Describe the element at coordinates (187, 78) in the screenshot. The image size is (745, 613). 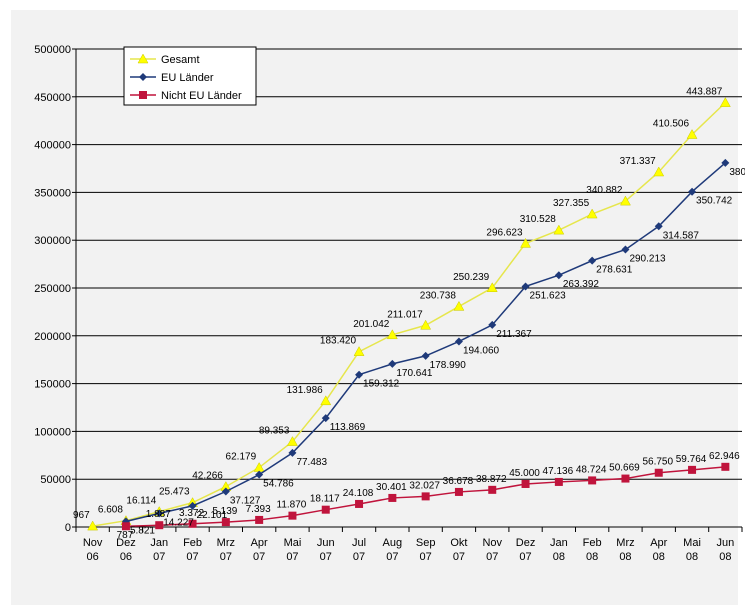
I see `legend-label: EU Länder` at that location.